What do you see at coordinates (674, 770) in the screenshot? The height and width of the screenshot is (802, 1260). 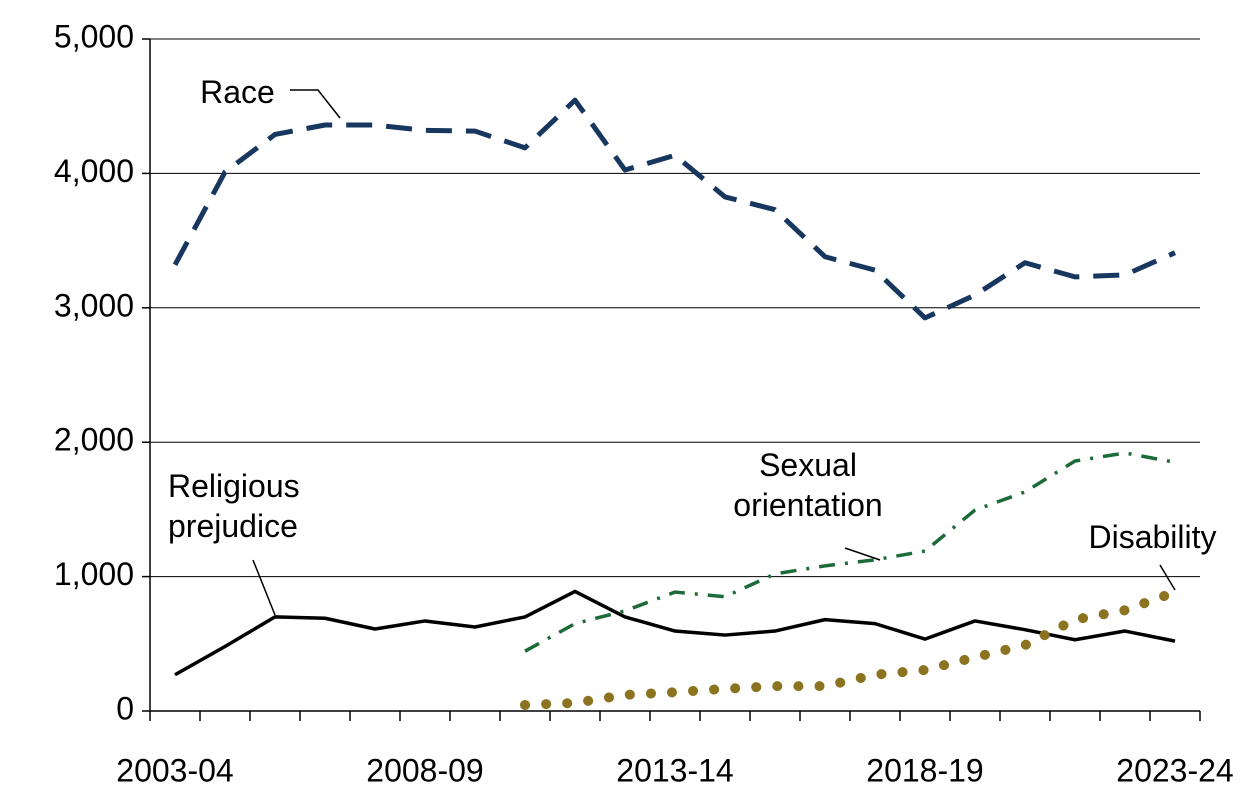 I see `x-tick-label: 2013-14` at bounding box center [674, 770].